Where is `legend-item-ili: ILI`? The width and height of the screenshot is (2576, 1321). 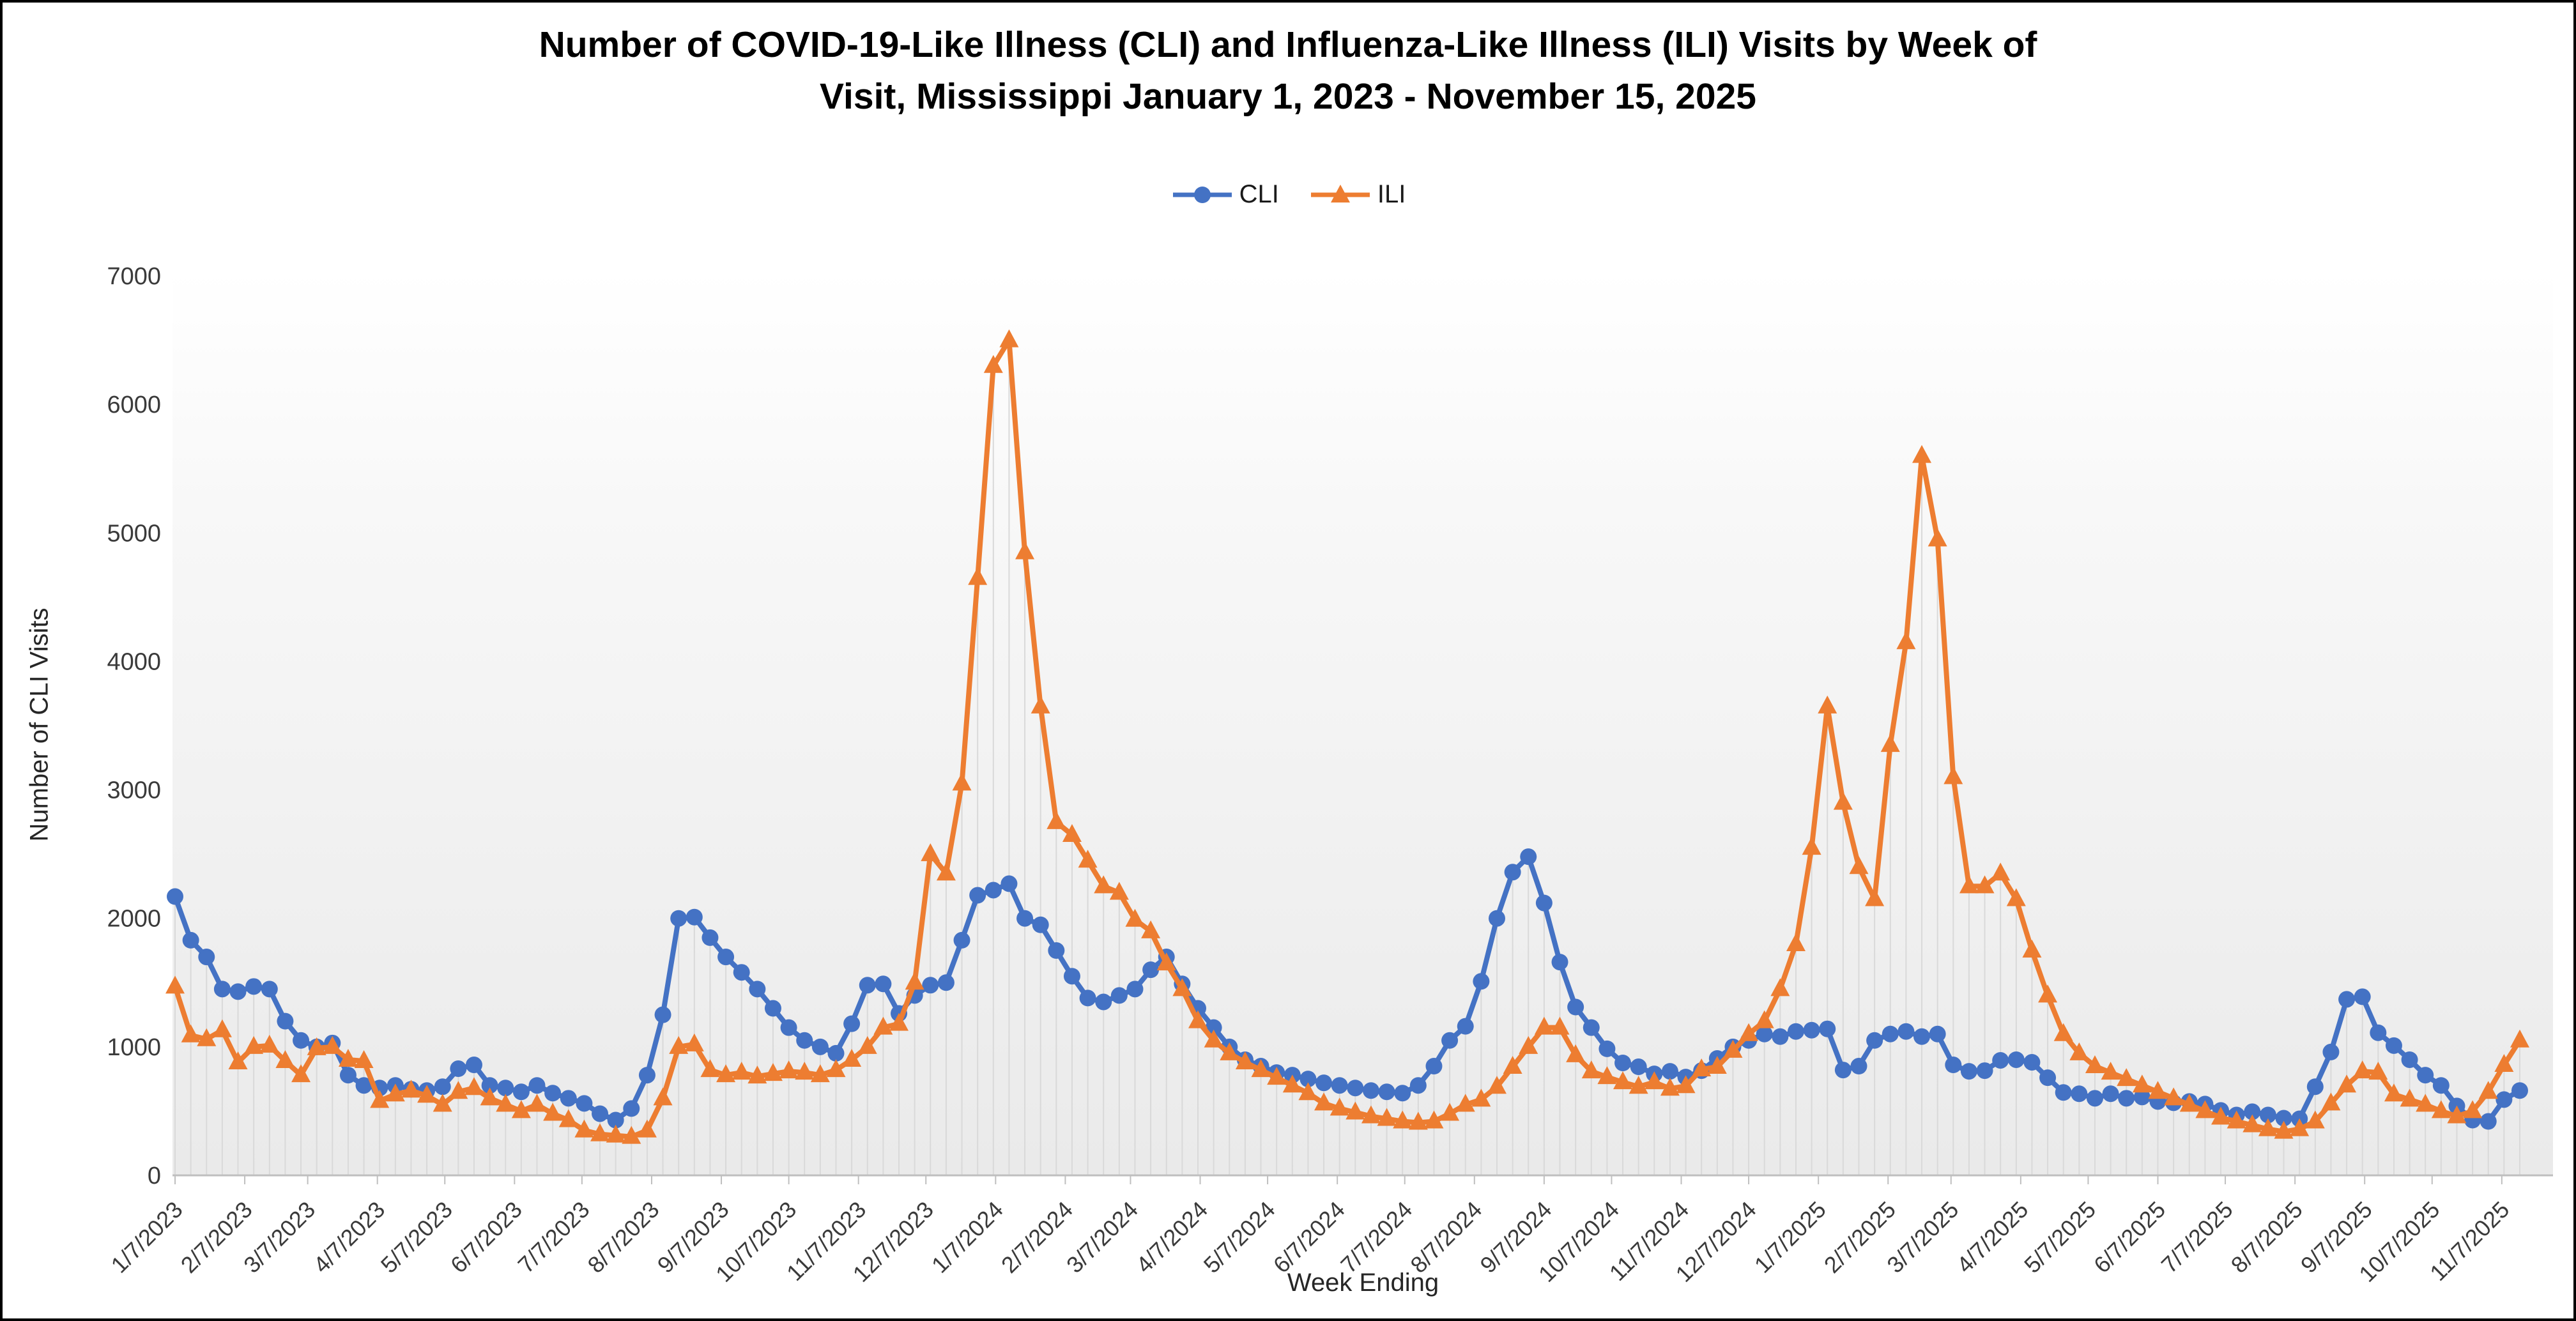
legend-item-ili: ILI is located at coordinates (1357, 194).